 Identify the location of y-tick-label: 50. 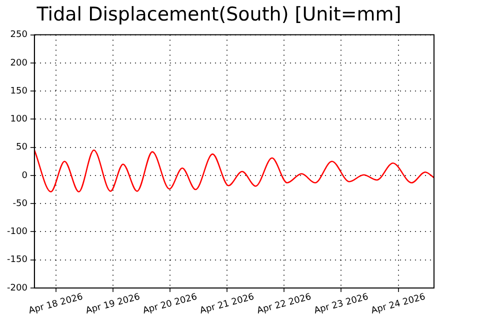
(22, 147).